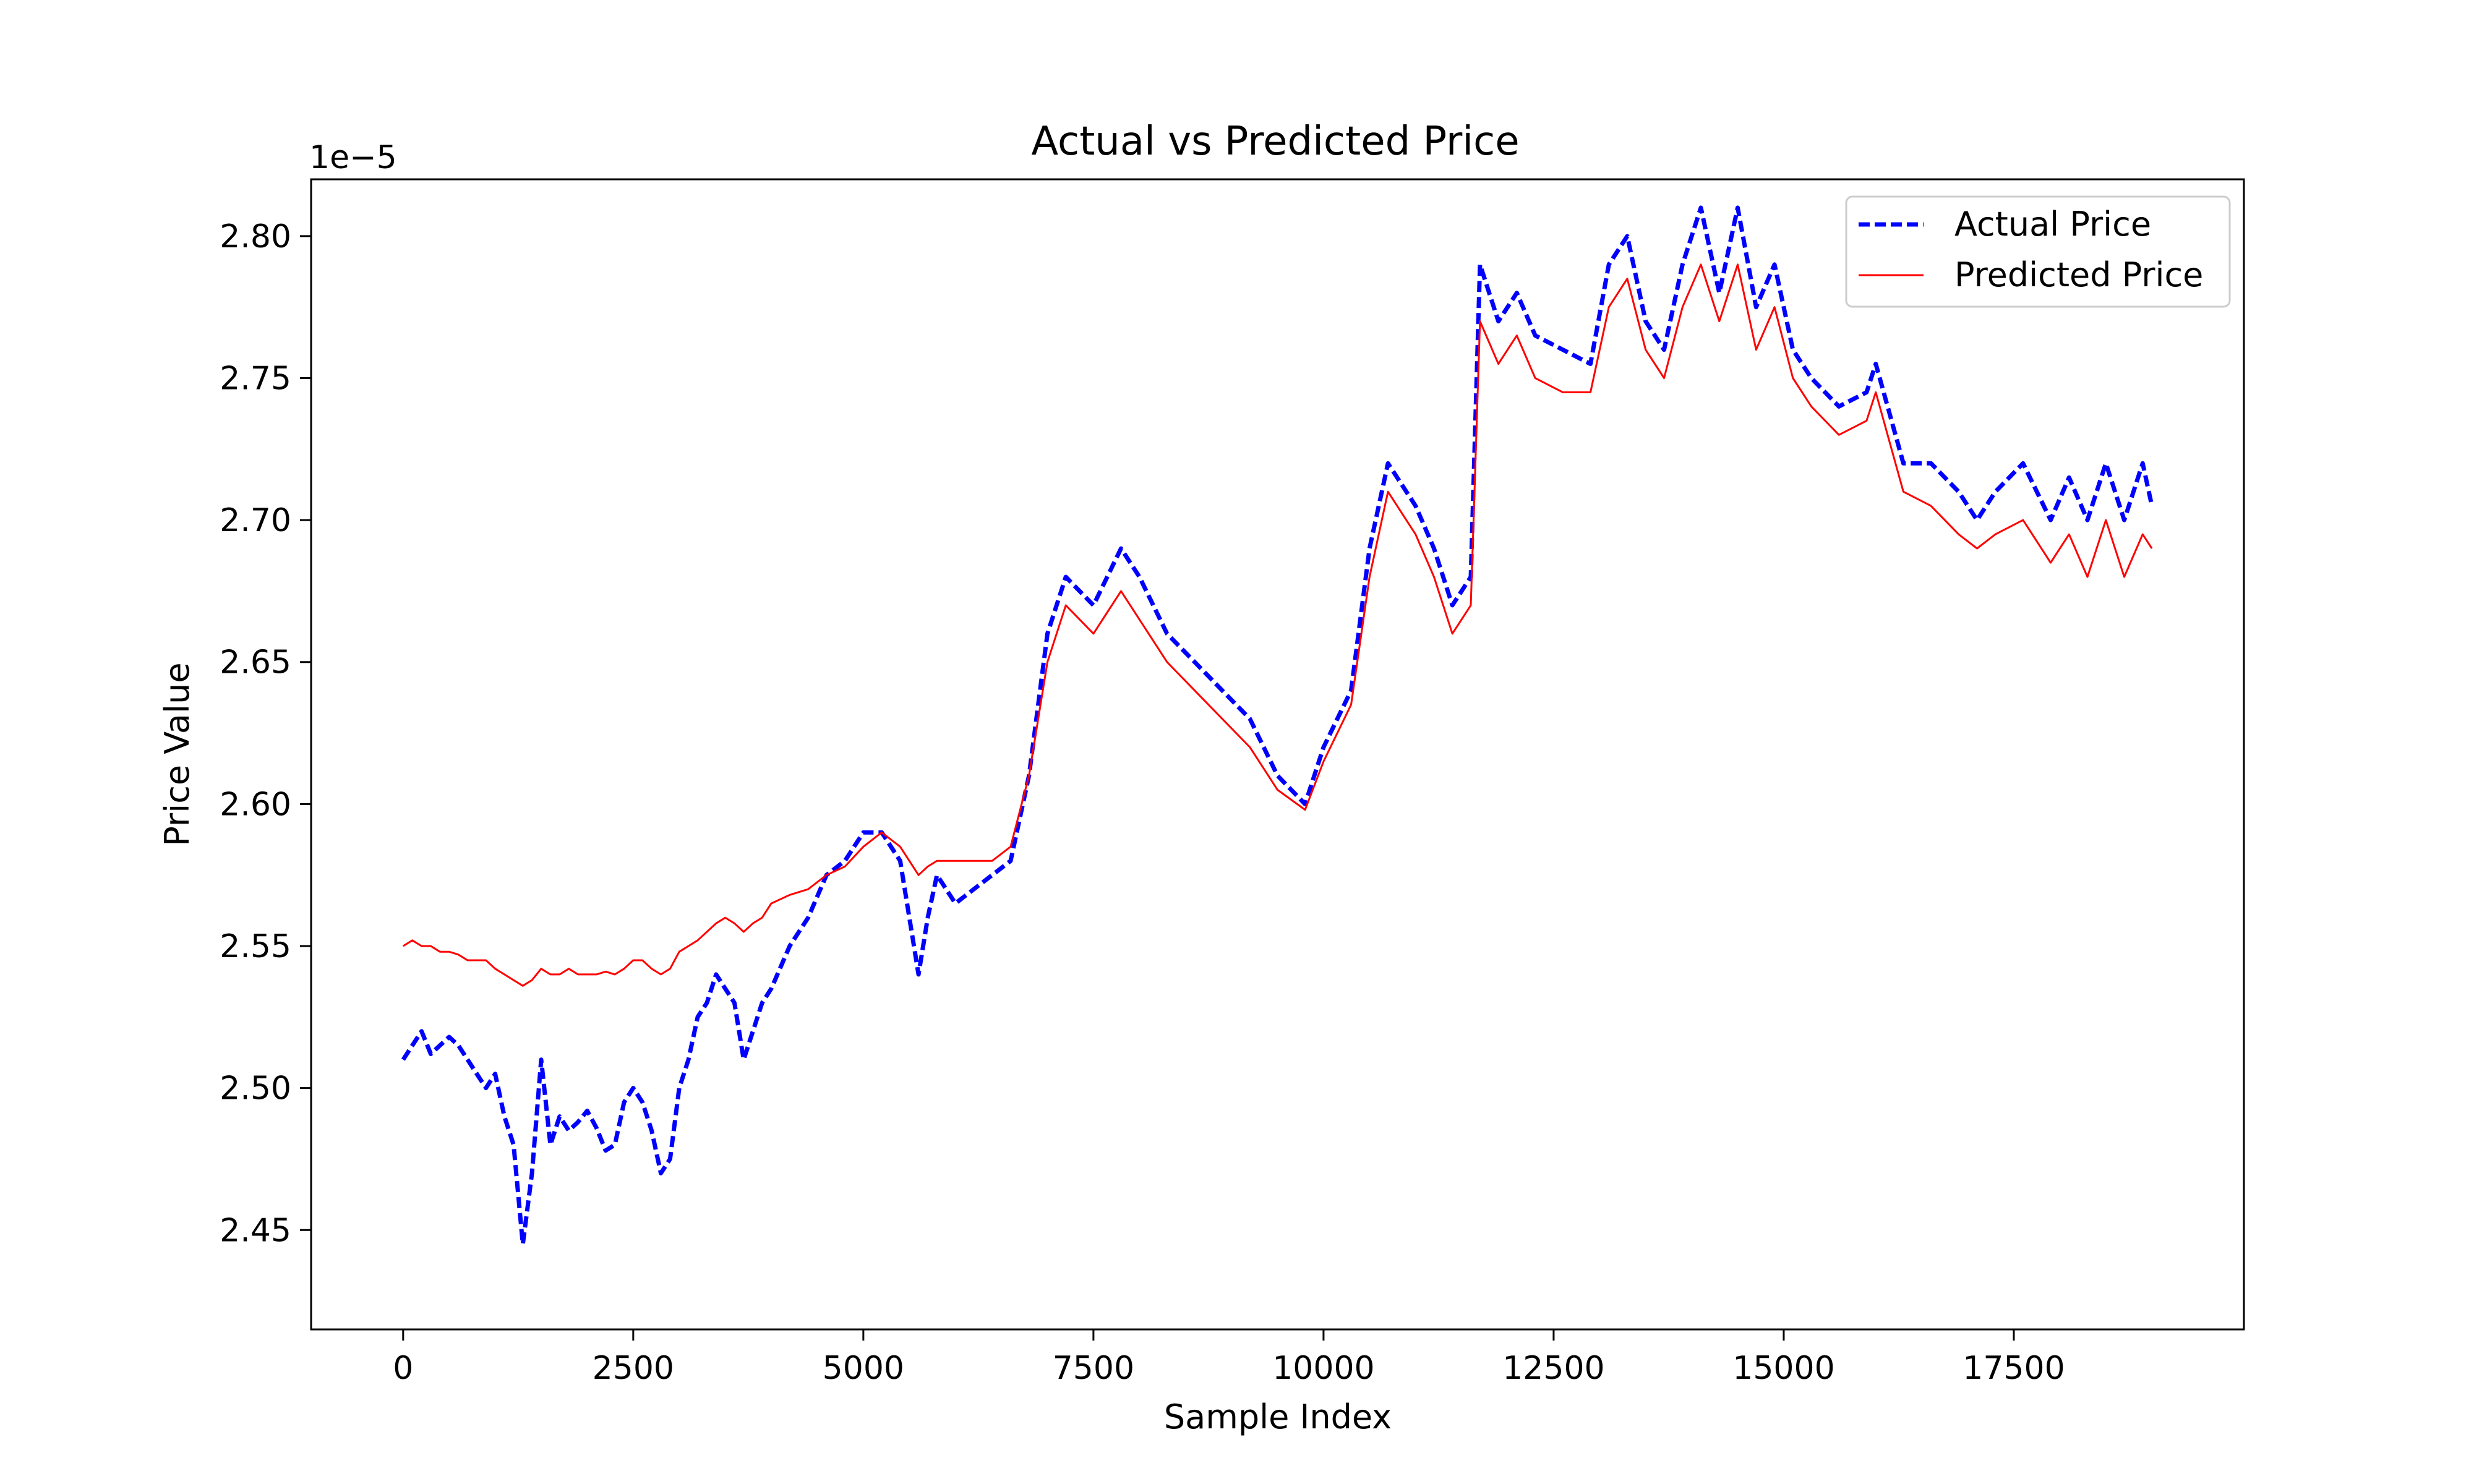  What do you see at coordinates (2078, 274) in the screenshot?
I see `legend-predicted-label: Predicted Price` at bounding box center [2078, 274].